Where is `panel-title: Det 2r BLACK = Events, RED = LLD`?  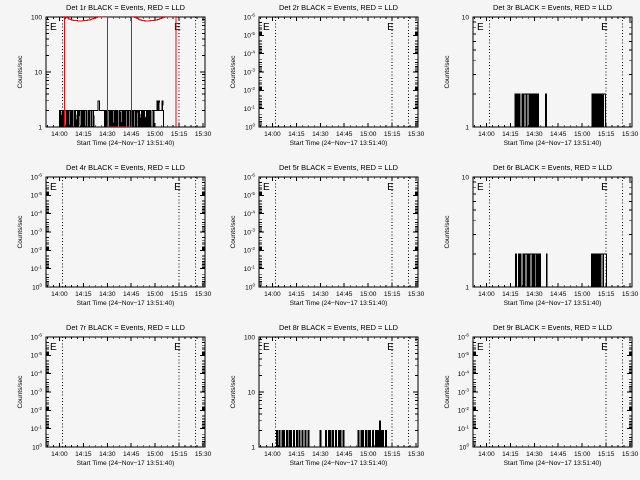 panel-title: Det 2r BLACK = Events, RED = LLD is located at coordinates (338, 7).